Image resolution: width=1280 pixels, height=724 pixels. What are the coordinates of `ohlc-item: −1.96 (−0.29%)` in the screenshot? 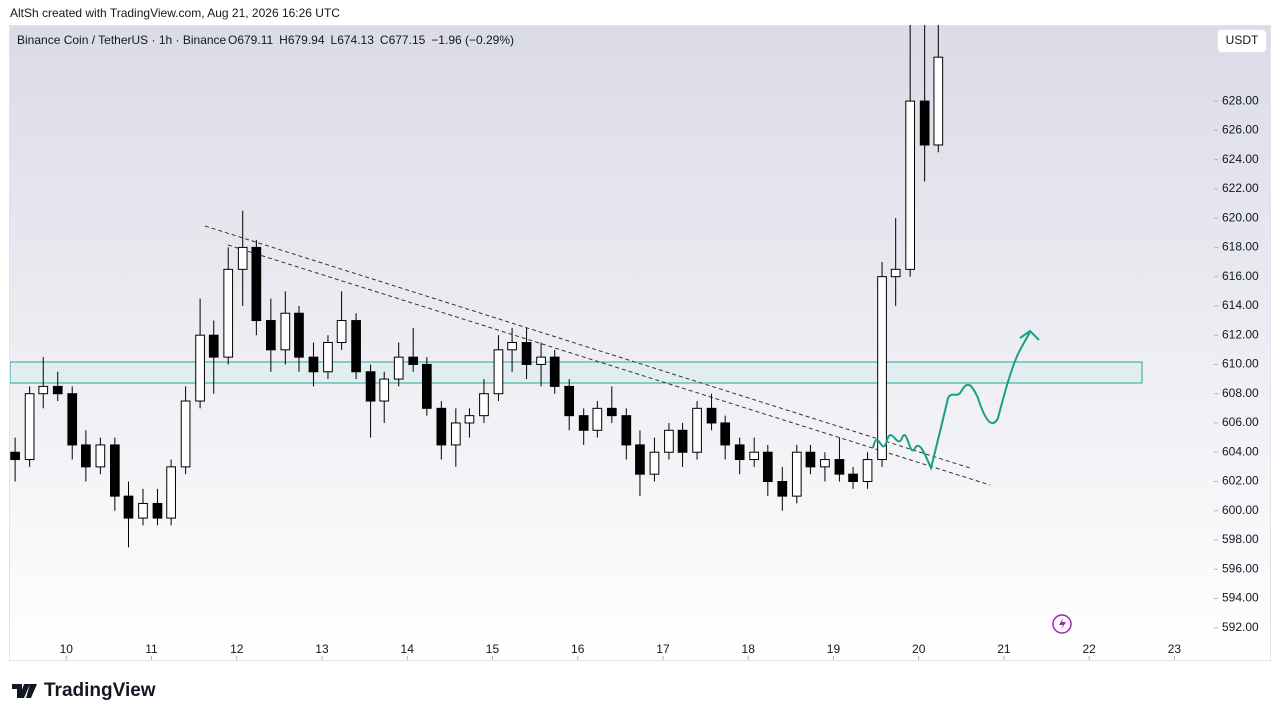 It's located at (472, 40).